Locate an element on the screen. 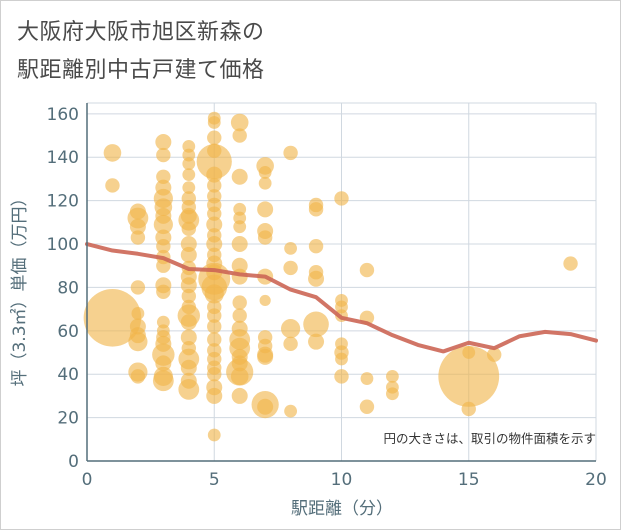 This screenshot has height=530, width=621. x-tick-label: 20 is located at coordinates (596, 480).